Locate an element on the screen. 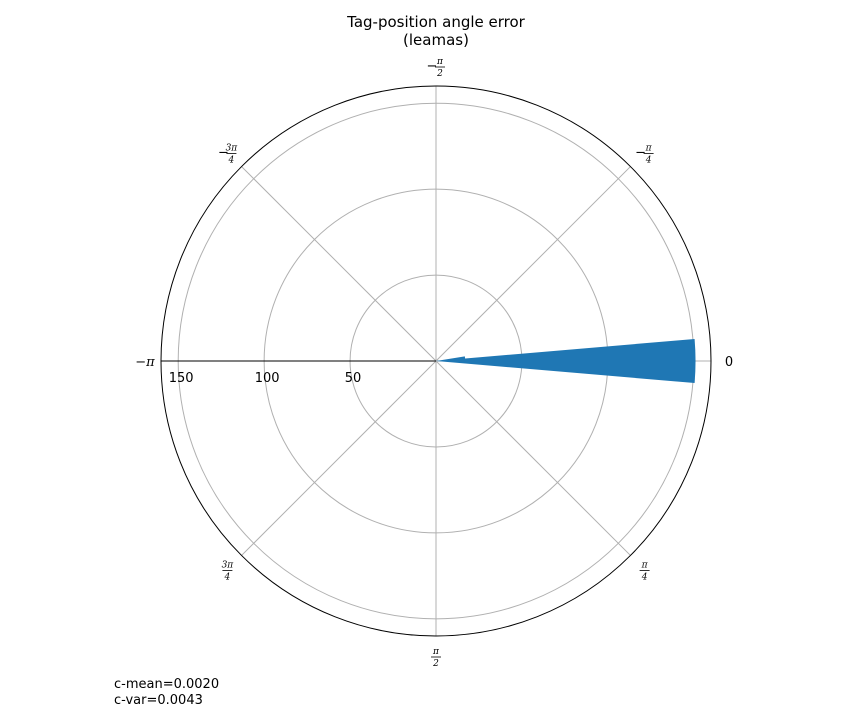 This screenshot has height=716, width=851. angular-tick-label: −3π 4 is located at coordinates (228, 154).